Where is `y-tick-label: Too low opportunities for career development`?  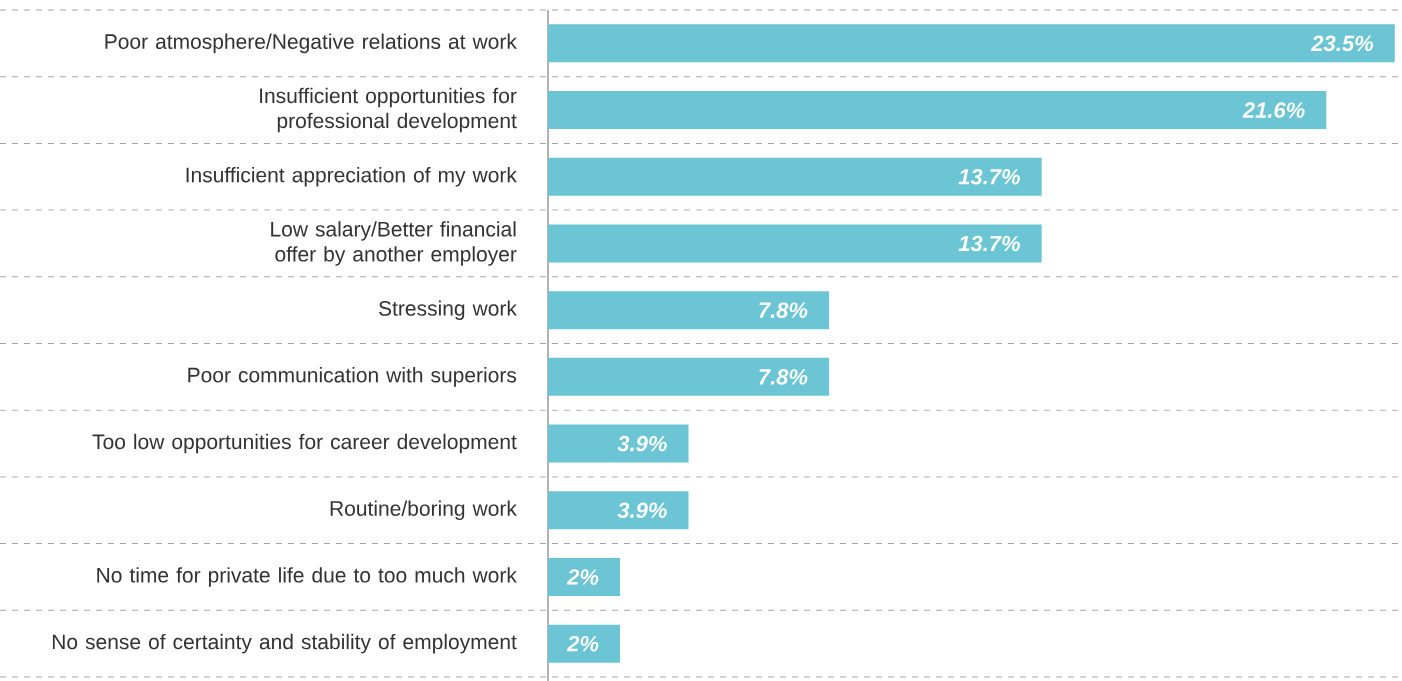
y-tick-label: Too low opportunities for career development is located at coordinates (304, 443).